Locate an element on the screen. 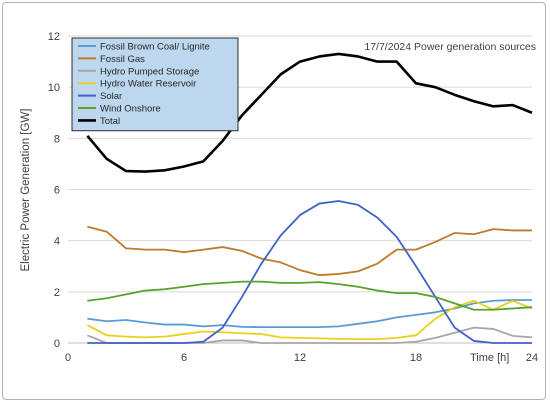 The height and width of the screenshot is (404, 550). y-tick-label: 8 is located at coordinates (57, 139).